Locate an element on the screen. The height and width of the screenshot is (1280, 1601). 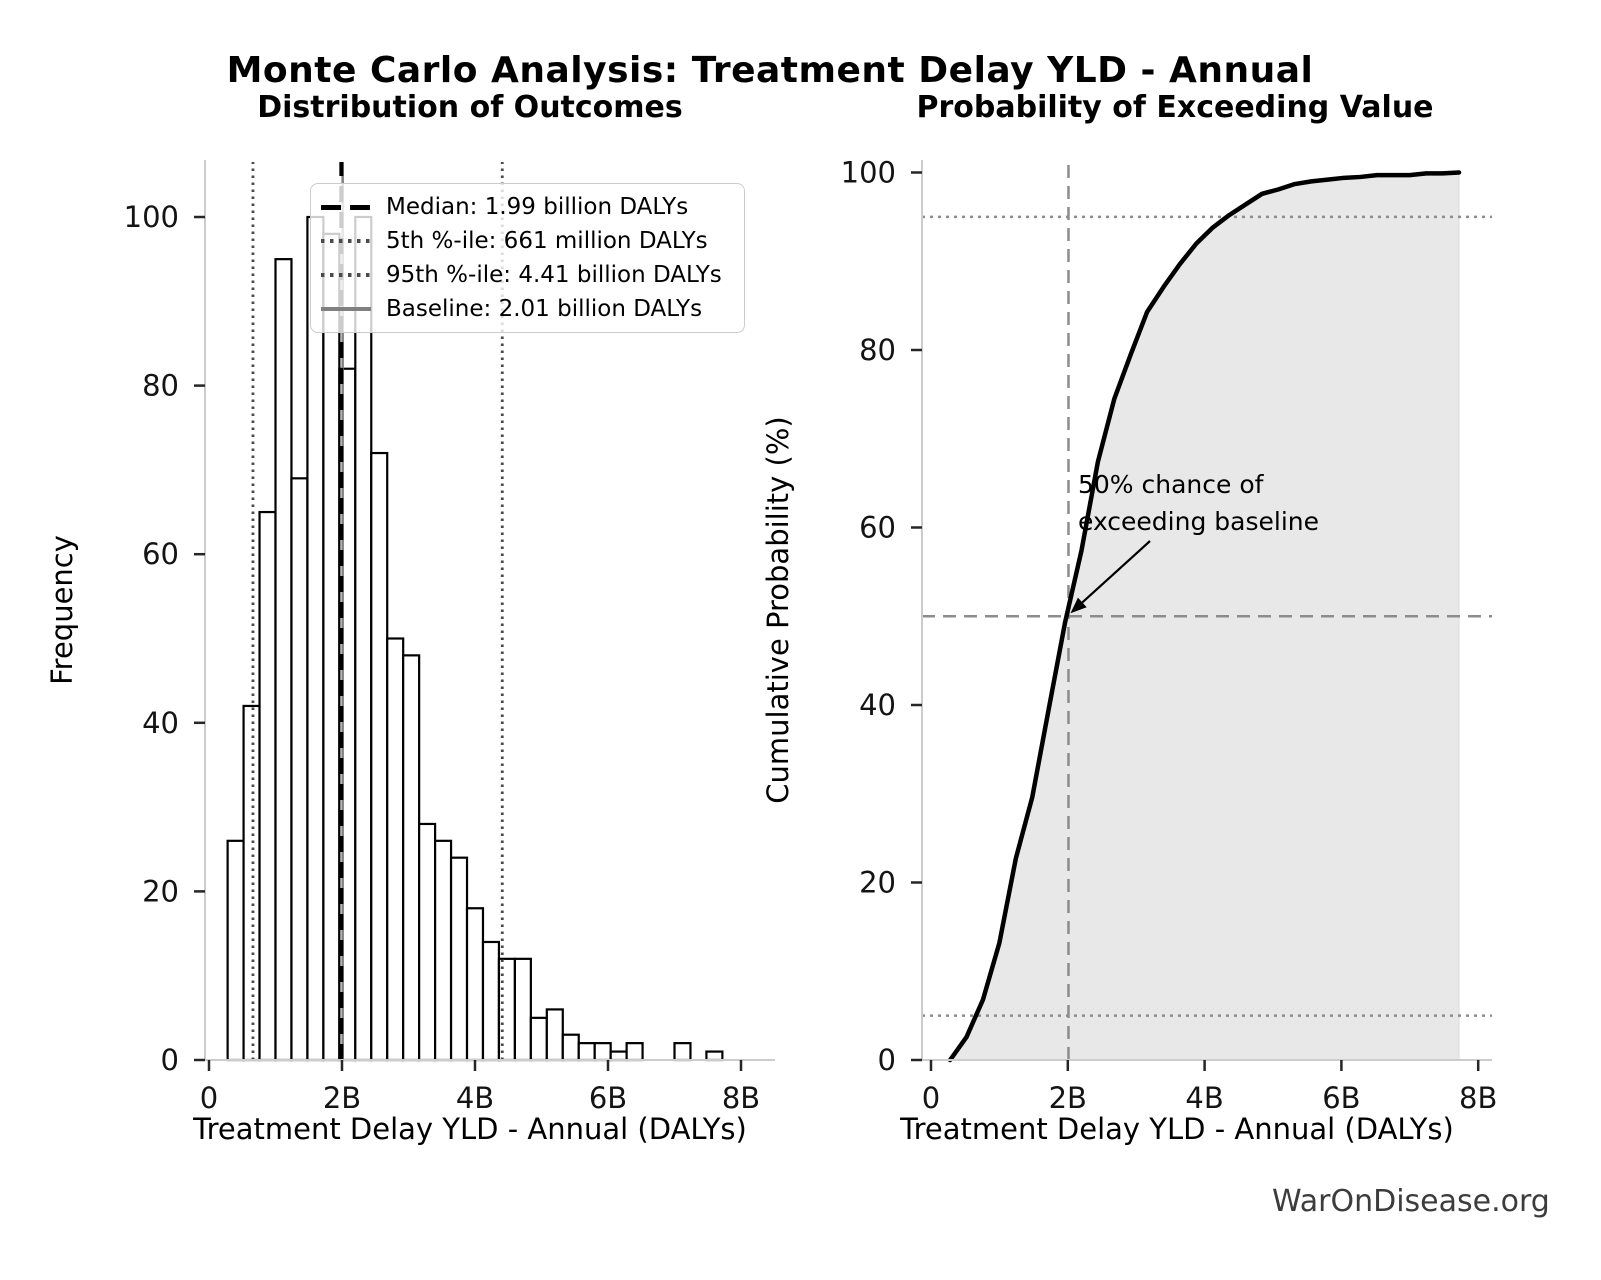
left-plot-ylabel: Frequency is located at coordinates (62, 610).